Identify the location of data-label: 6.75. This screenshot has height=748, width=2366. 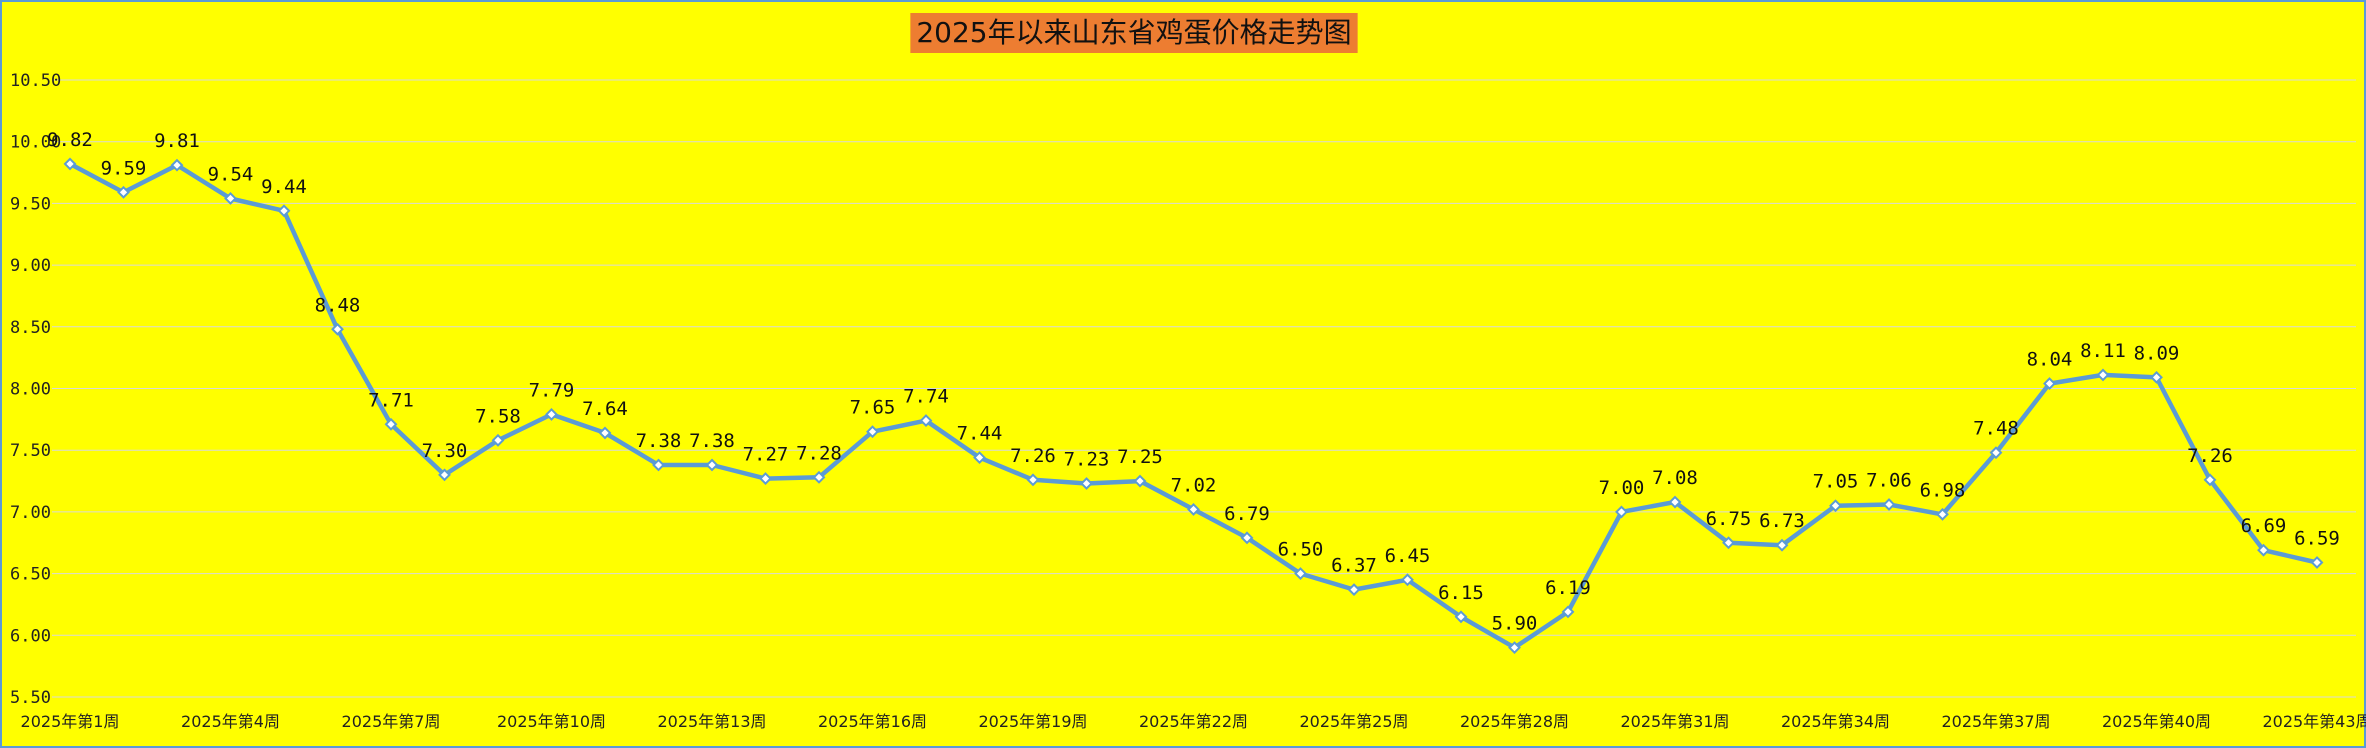
(1729, 519).